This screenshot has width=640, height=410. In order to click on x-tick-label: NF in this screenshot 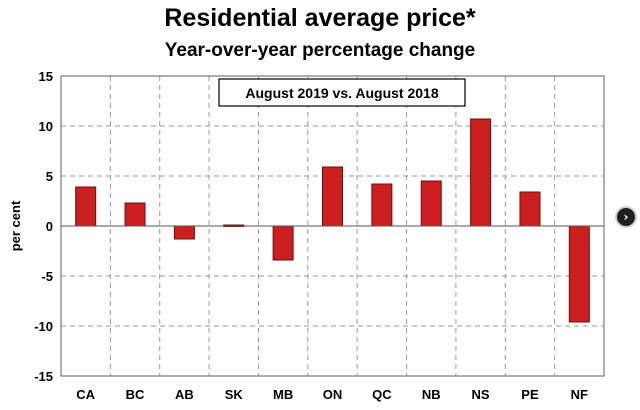, I will do `click(579, 394)`.